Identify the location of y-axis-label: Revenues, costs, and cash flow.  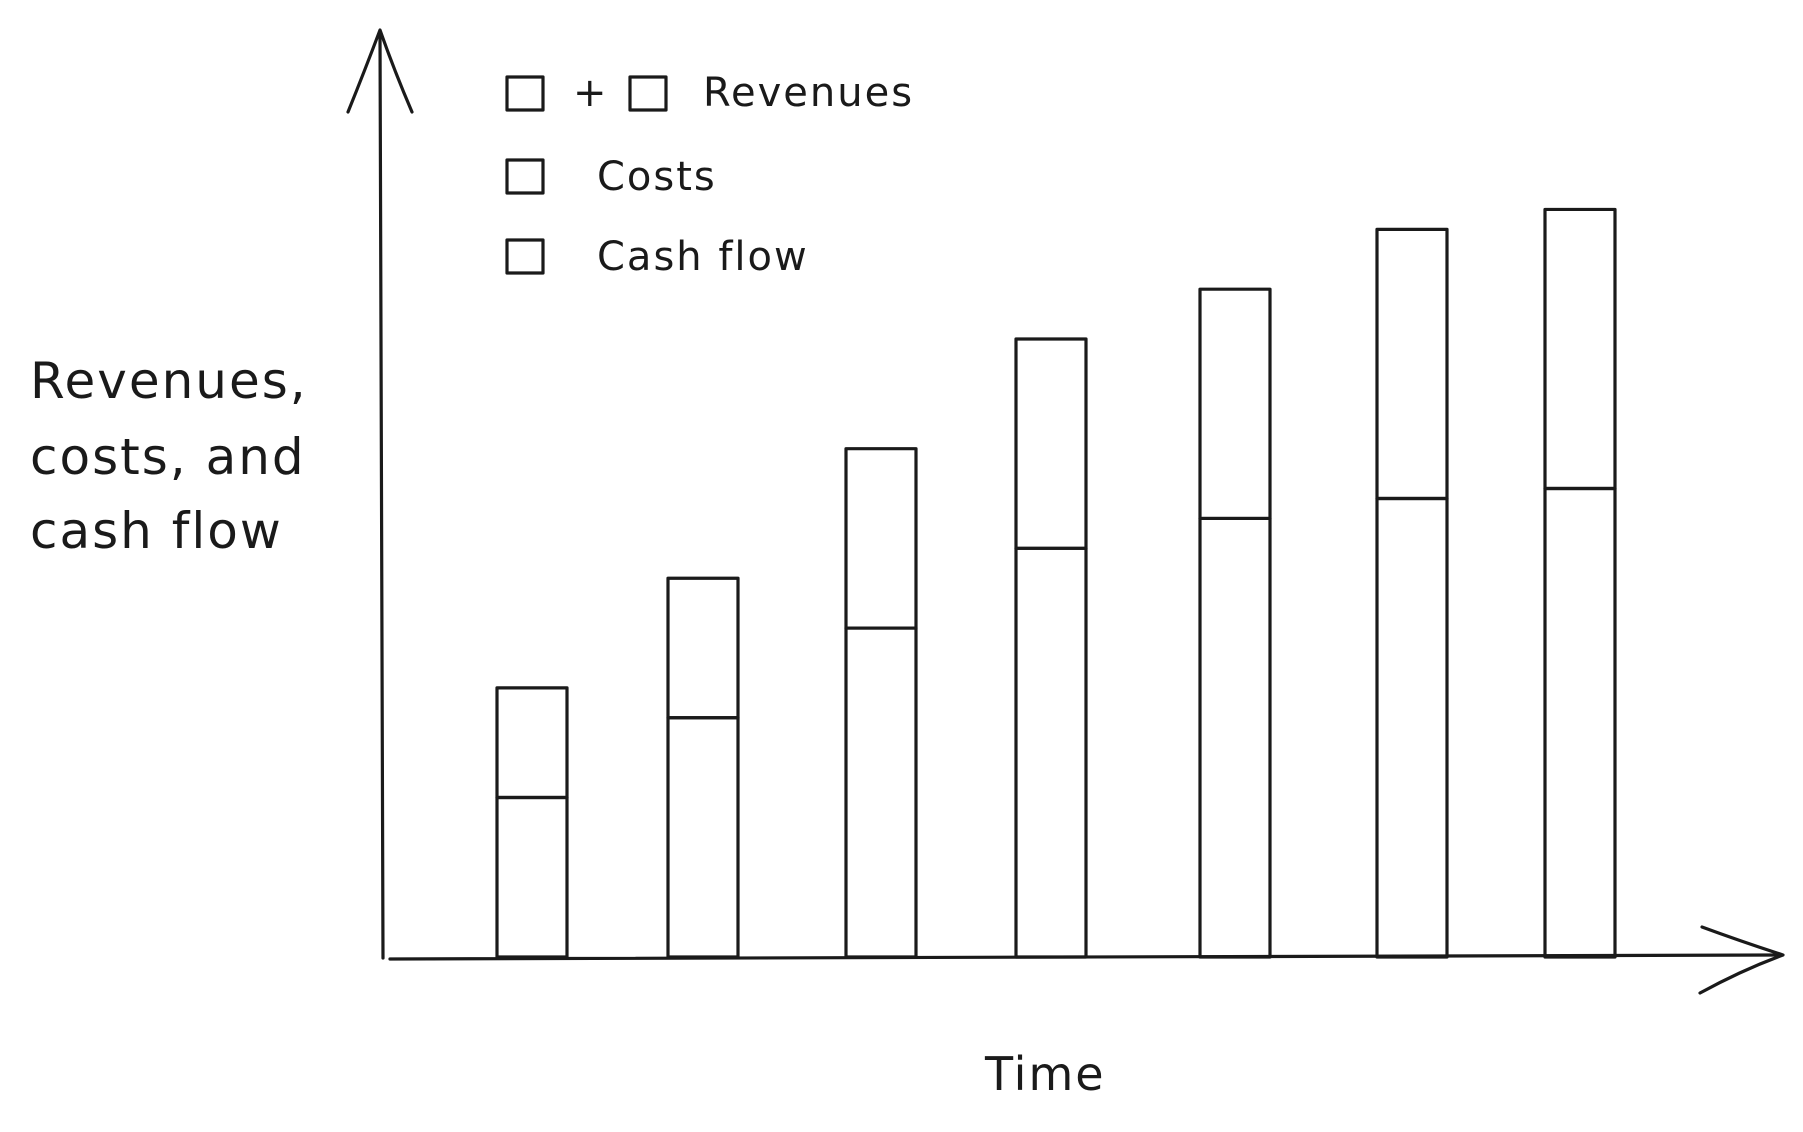
(169, 456).